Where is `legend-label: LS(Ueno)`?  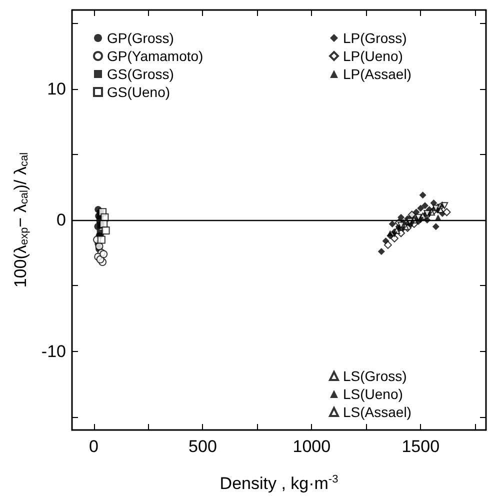
legend-label: LS(Ueno) is located at coordinates (373, 394).